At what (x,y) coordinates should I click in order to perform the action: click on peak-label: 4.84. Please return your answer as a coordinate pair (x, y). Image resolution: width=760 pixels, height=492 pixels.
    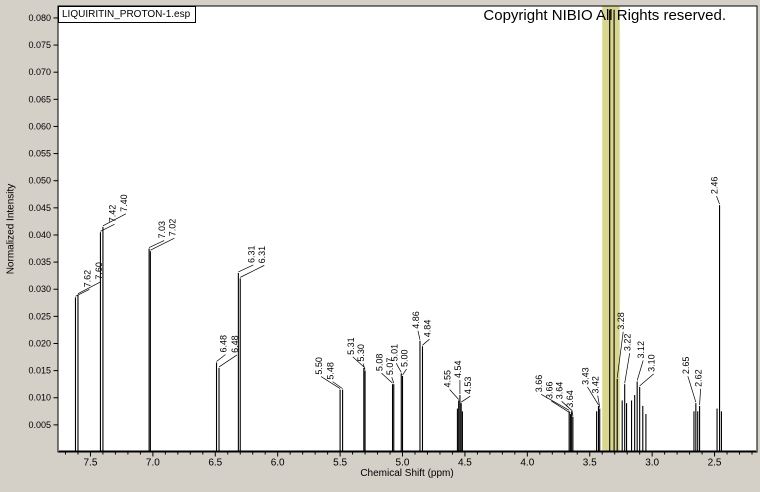
    Looking at the image, I should click on (427, 329).